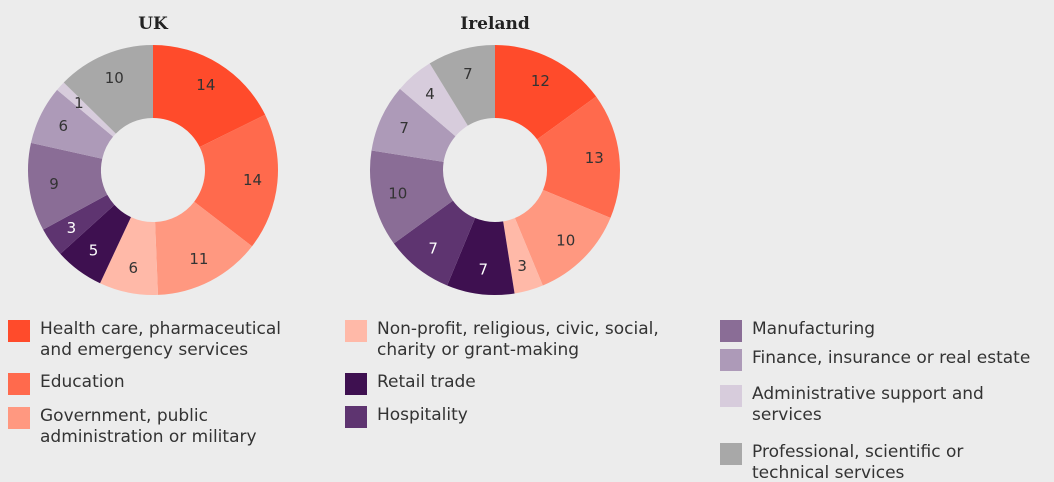 The image size is (1054, 482). What do you see at coordinates (814, 329) in the screenshot?
I see `legend-label: Manufacturing` at bounding box center [814, 329].